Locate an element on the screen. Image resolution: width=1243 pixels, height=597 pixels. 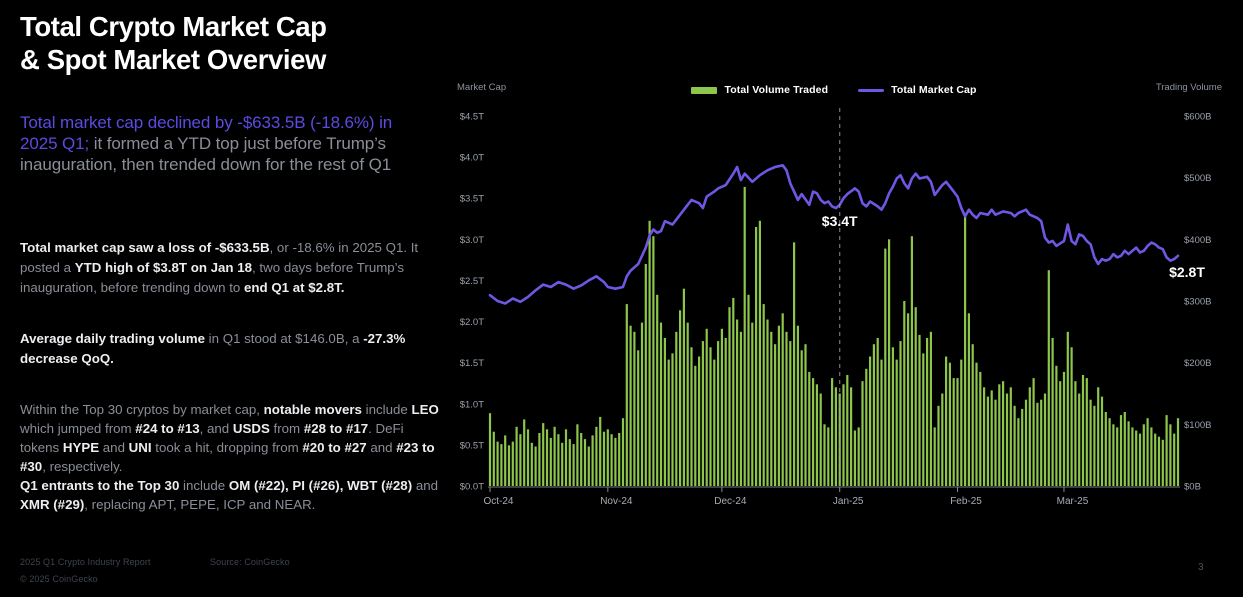
legend-item-marketcap: Total Market Cap is located at coordinates (917, 90).